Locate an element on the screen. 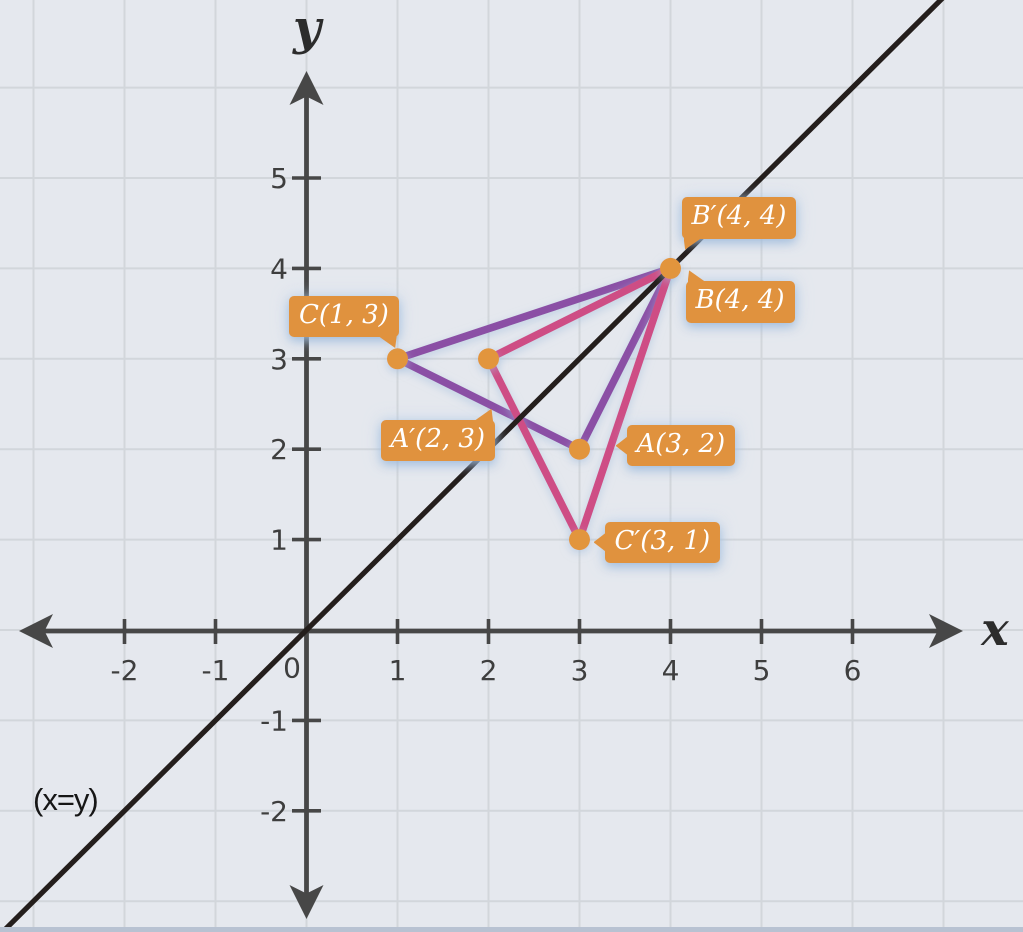 This screenshot has width=1023, height=932. point-callout-text: A′(2, 3) is located at coordinates (438, 438).